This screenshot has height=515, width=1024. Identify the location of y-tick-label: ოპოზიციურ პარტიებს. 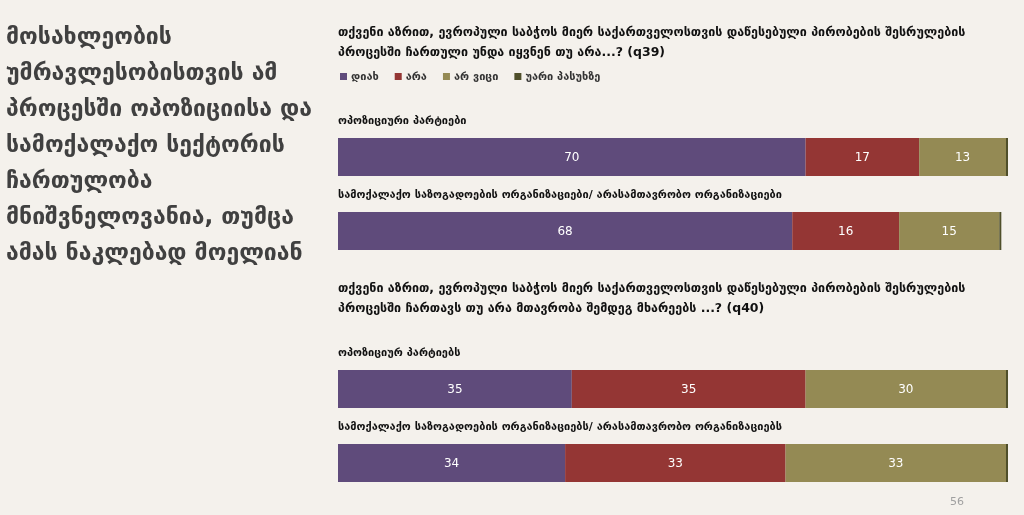
(399, 352).